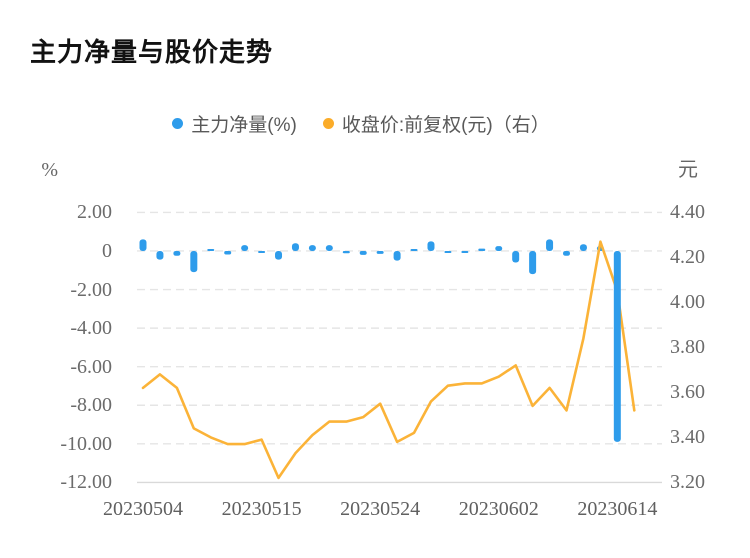  I want to click on legend-item-main-force: 主力净量(%), so click(234, 123).